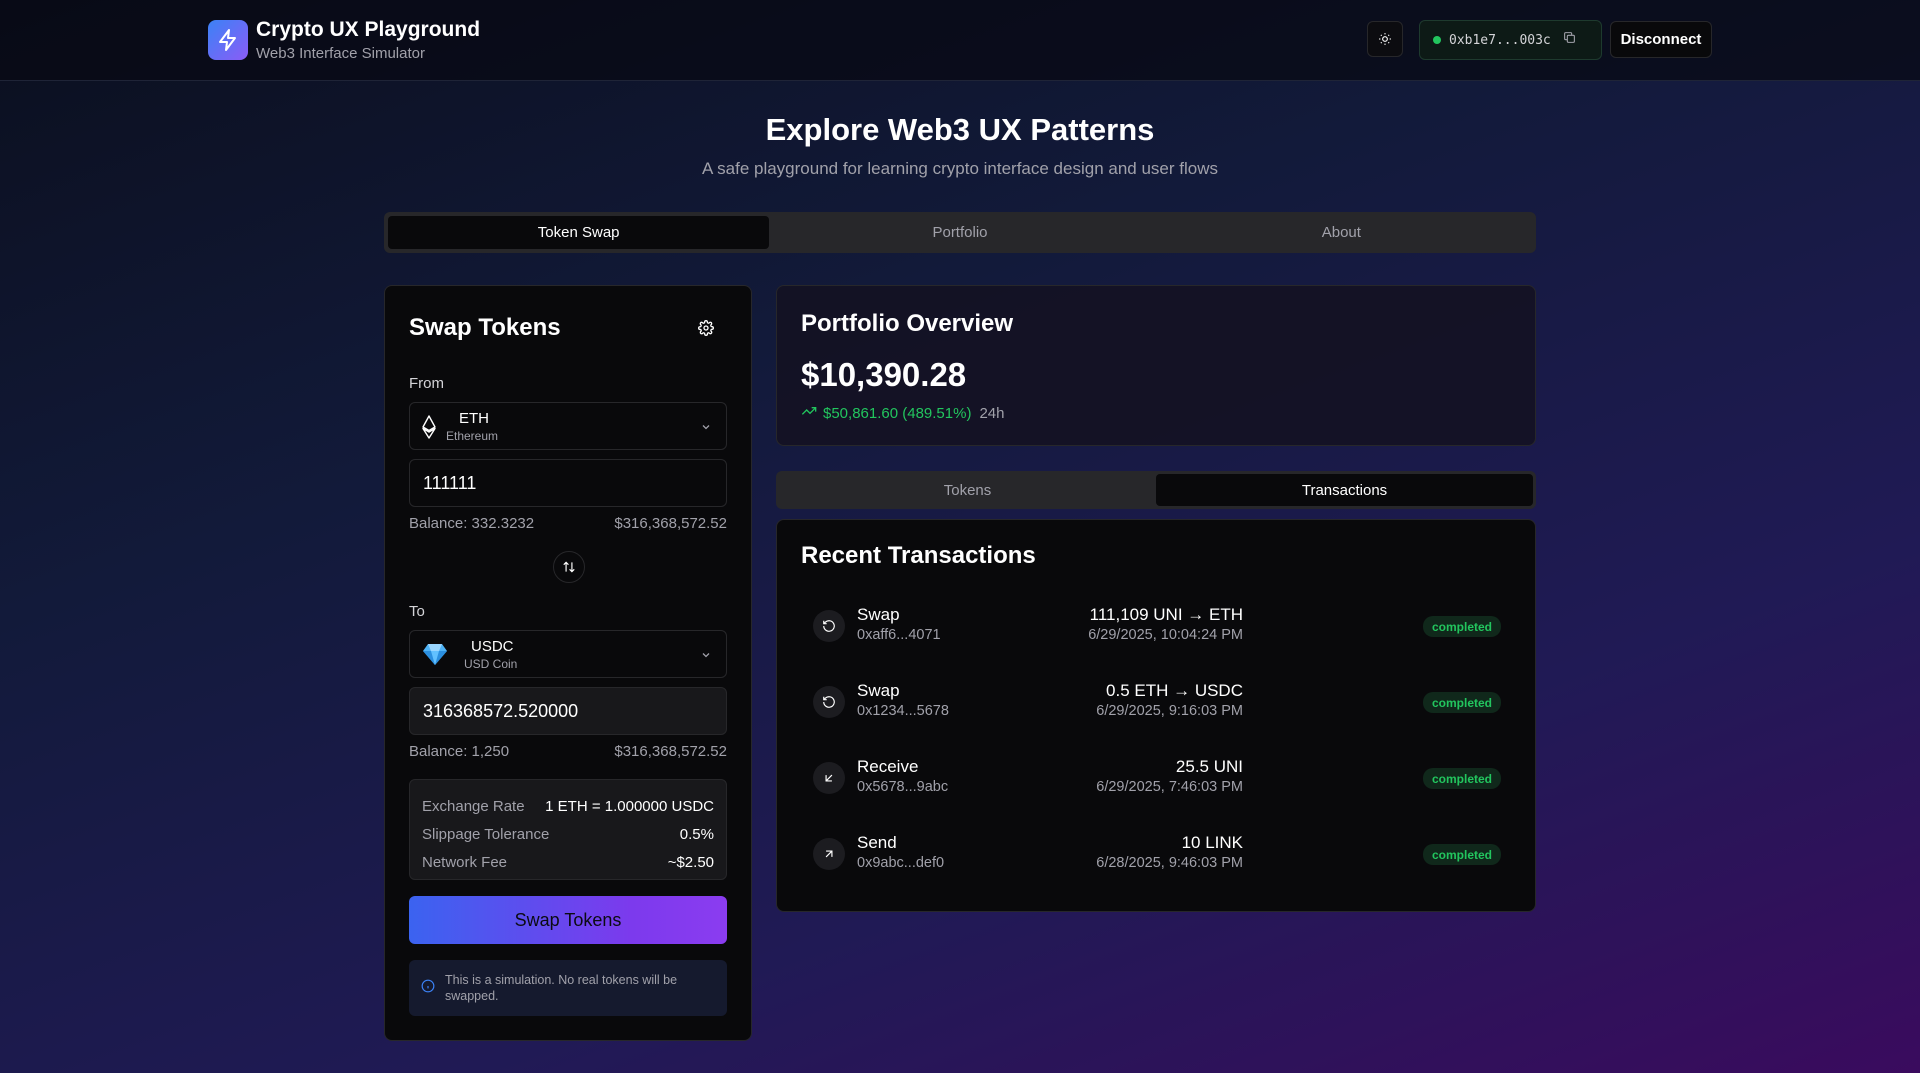  I want to click on portfolio-change: $50,861.60 (489.51%) 24h, so click(902, 413).